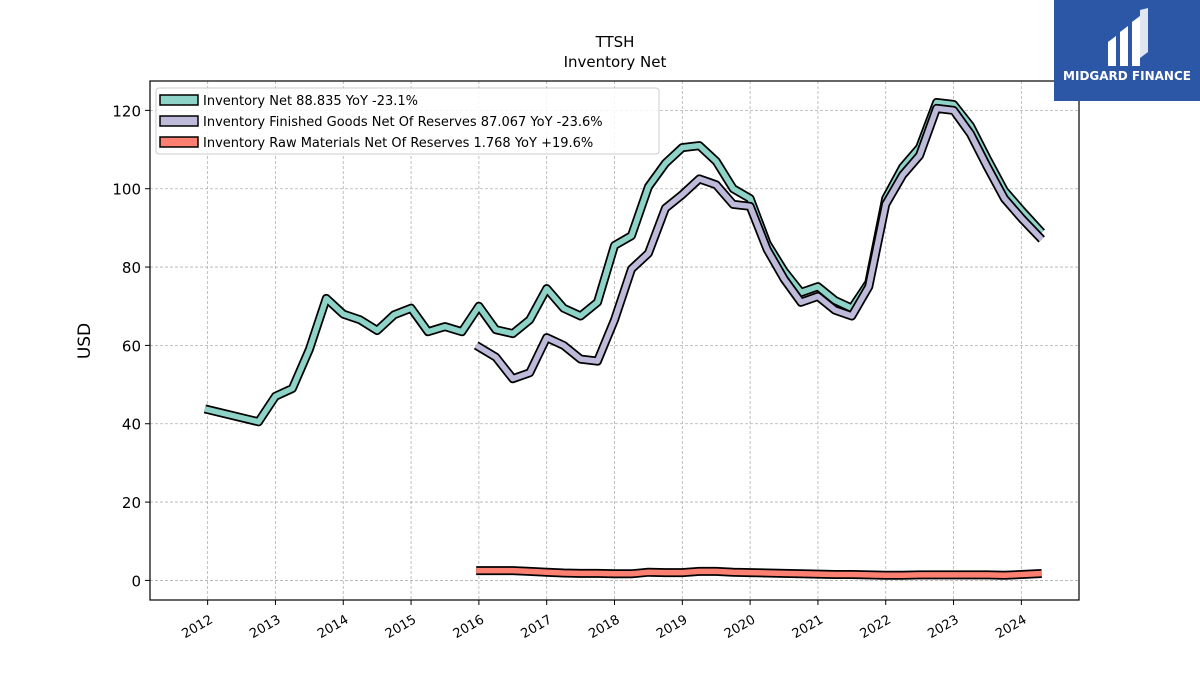  Describe the element at coordinates (1127, 76) in the screenshot. I see `logo-name: MIDGARD FINANCE` at that location.